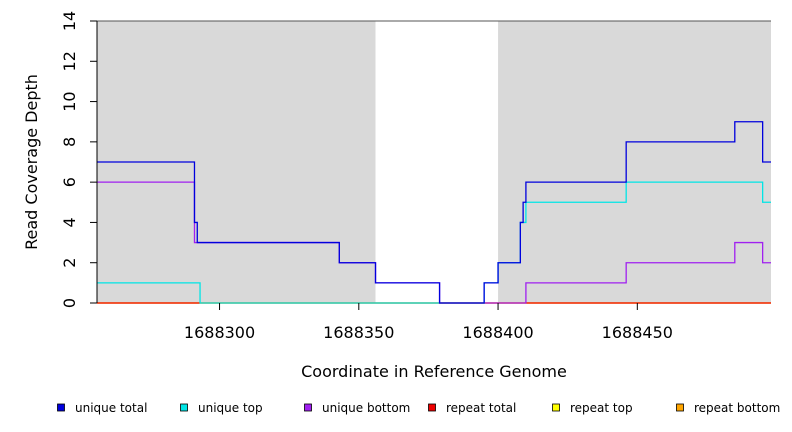 The height and width of the screenshot is (432, 792). Describe the element at coordinates (111, 408) in the screenshot. I see `legend-label: unique total` at that location.